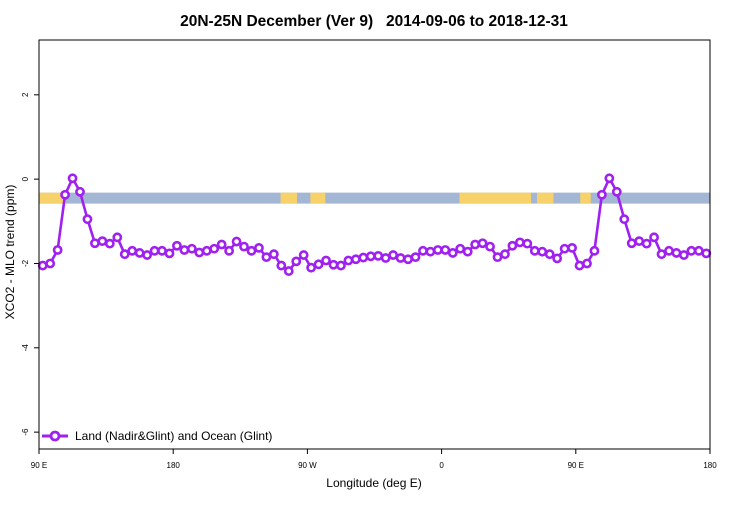 The height and width of the screenshot is (505, 750). Describe the element at coordinates (25, 178) in the screenshot. I see `y-tick-label: 0` at that location.